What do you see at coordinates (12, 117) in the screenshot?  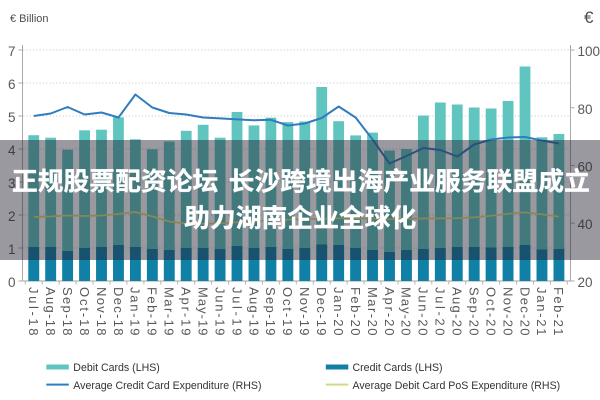 I see `svg-text: 5` at bounding box center [12, 117].